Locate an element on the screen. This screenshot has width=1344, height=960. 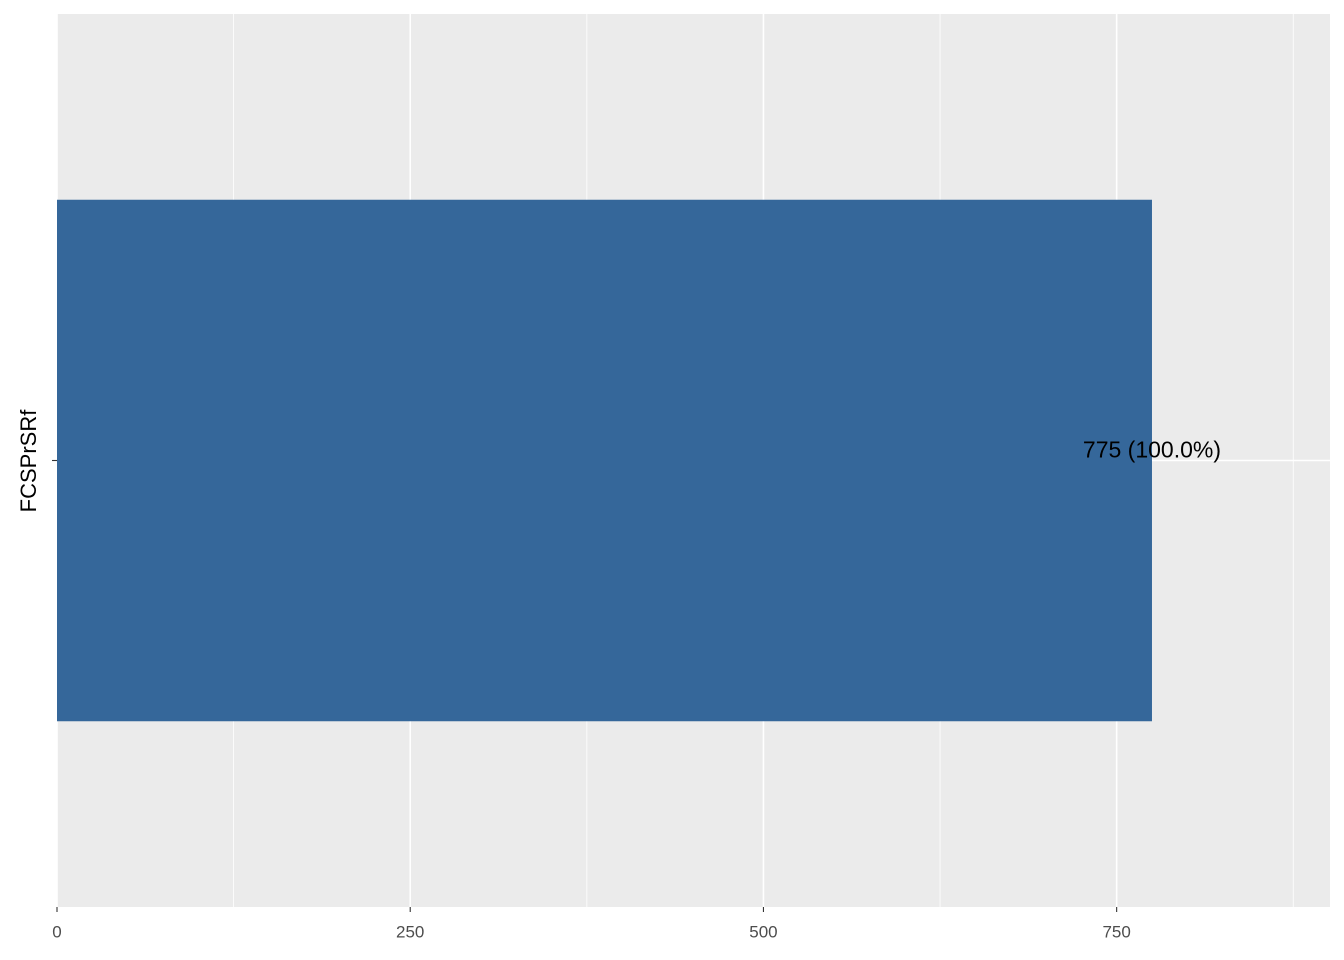
y-axis-title: FCSPrSRf is located at coordinates (28, 461).